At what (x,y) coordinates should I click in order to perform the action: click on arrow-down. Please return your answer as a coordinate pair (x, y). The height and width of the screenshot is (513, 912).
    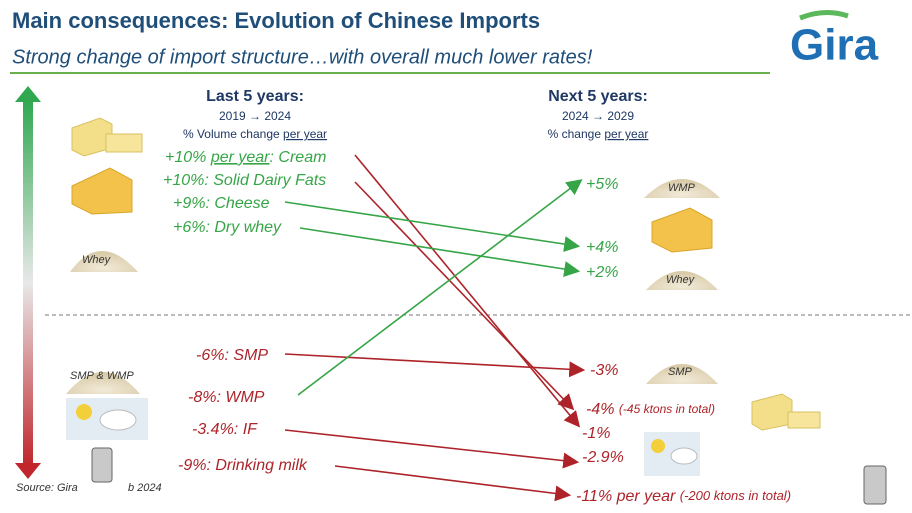
    Looking at the image, I should click on (28, 471).